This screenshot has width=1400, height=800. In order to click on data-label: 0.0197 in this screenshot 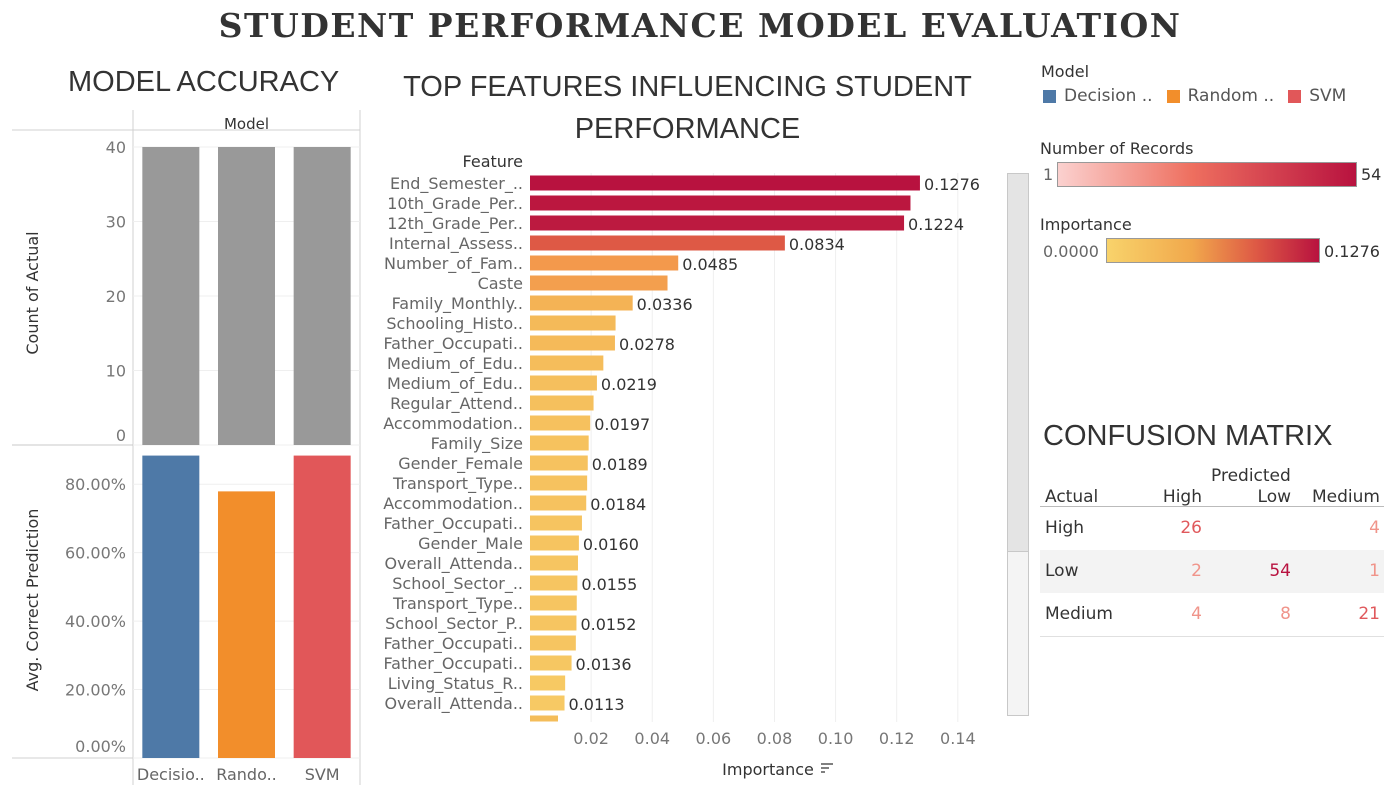, I will do `click(622, 424)`.